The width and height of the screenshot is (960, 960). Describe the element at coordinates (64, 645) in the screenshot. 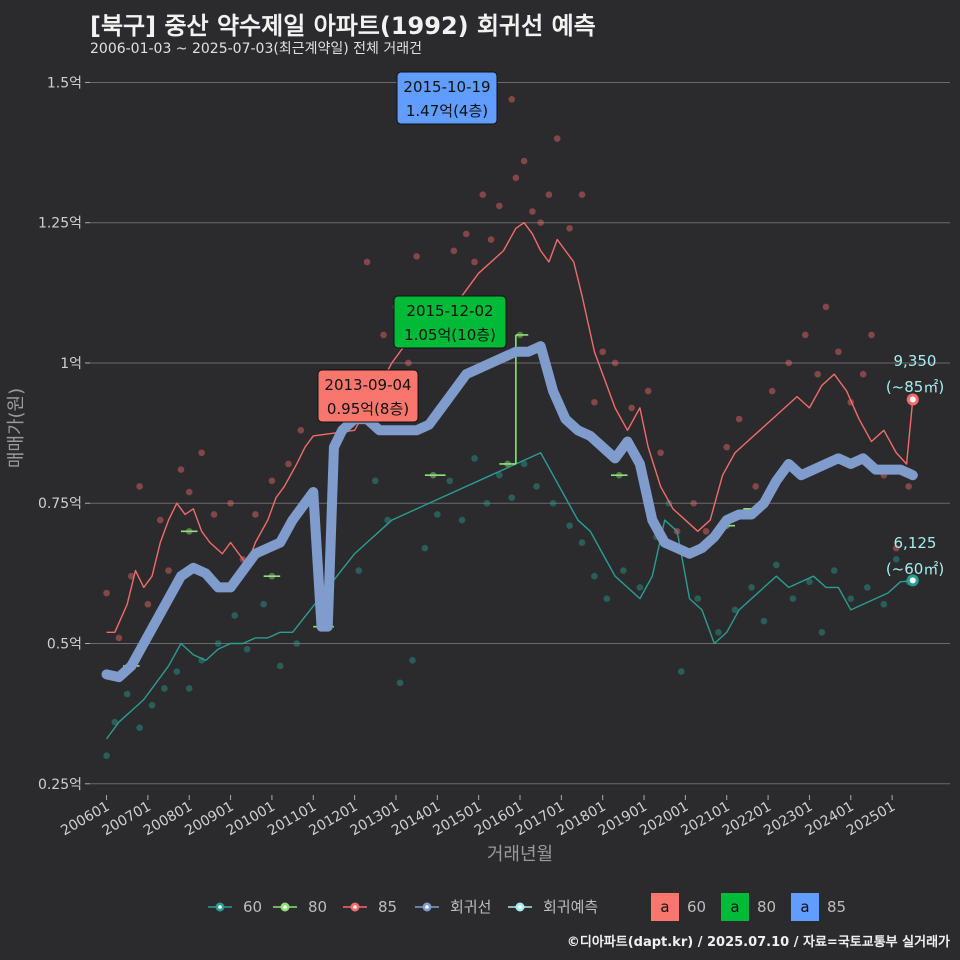

I see `y-tick-label: 0.5억` at that location.